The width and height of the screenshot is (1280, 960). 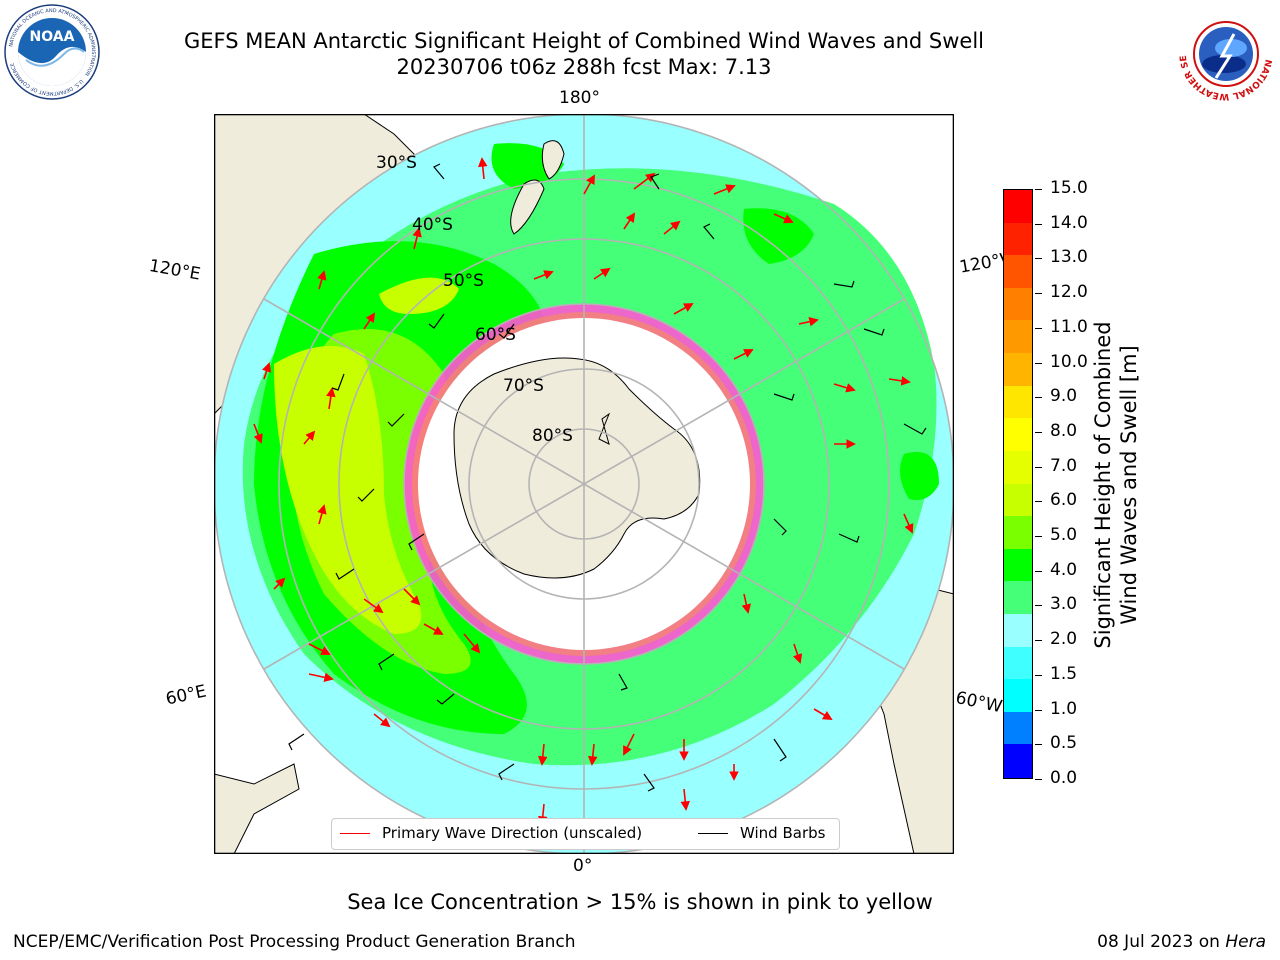 I want to click on lat-label-50s: 50°S, so click(x=463, y=281).